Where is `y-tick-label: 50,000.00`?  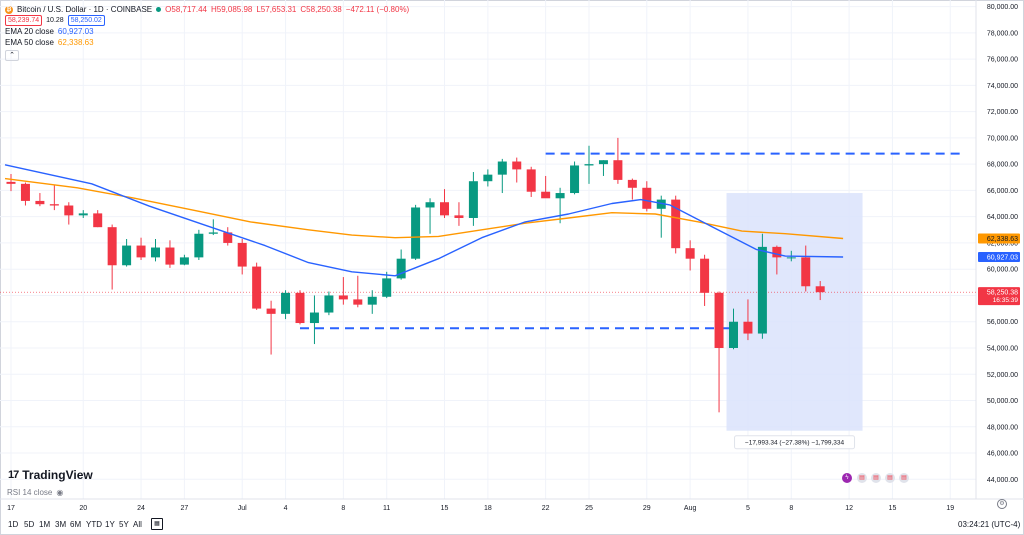
y-tick-label: 50,000.00 is located at coordinates (1002, 401).